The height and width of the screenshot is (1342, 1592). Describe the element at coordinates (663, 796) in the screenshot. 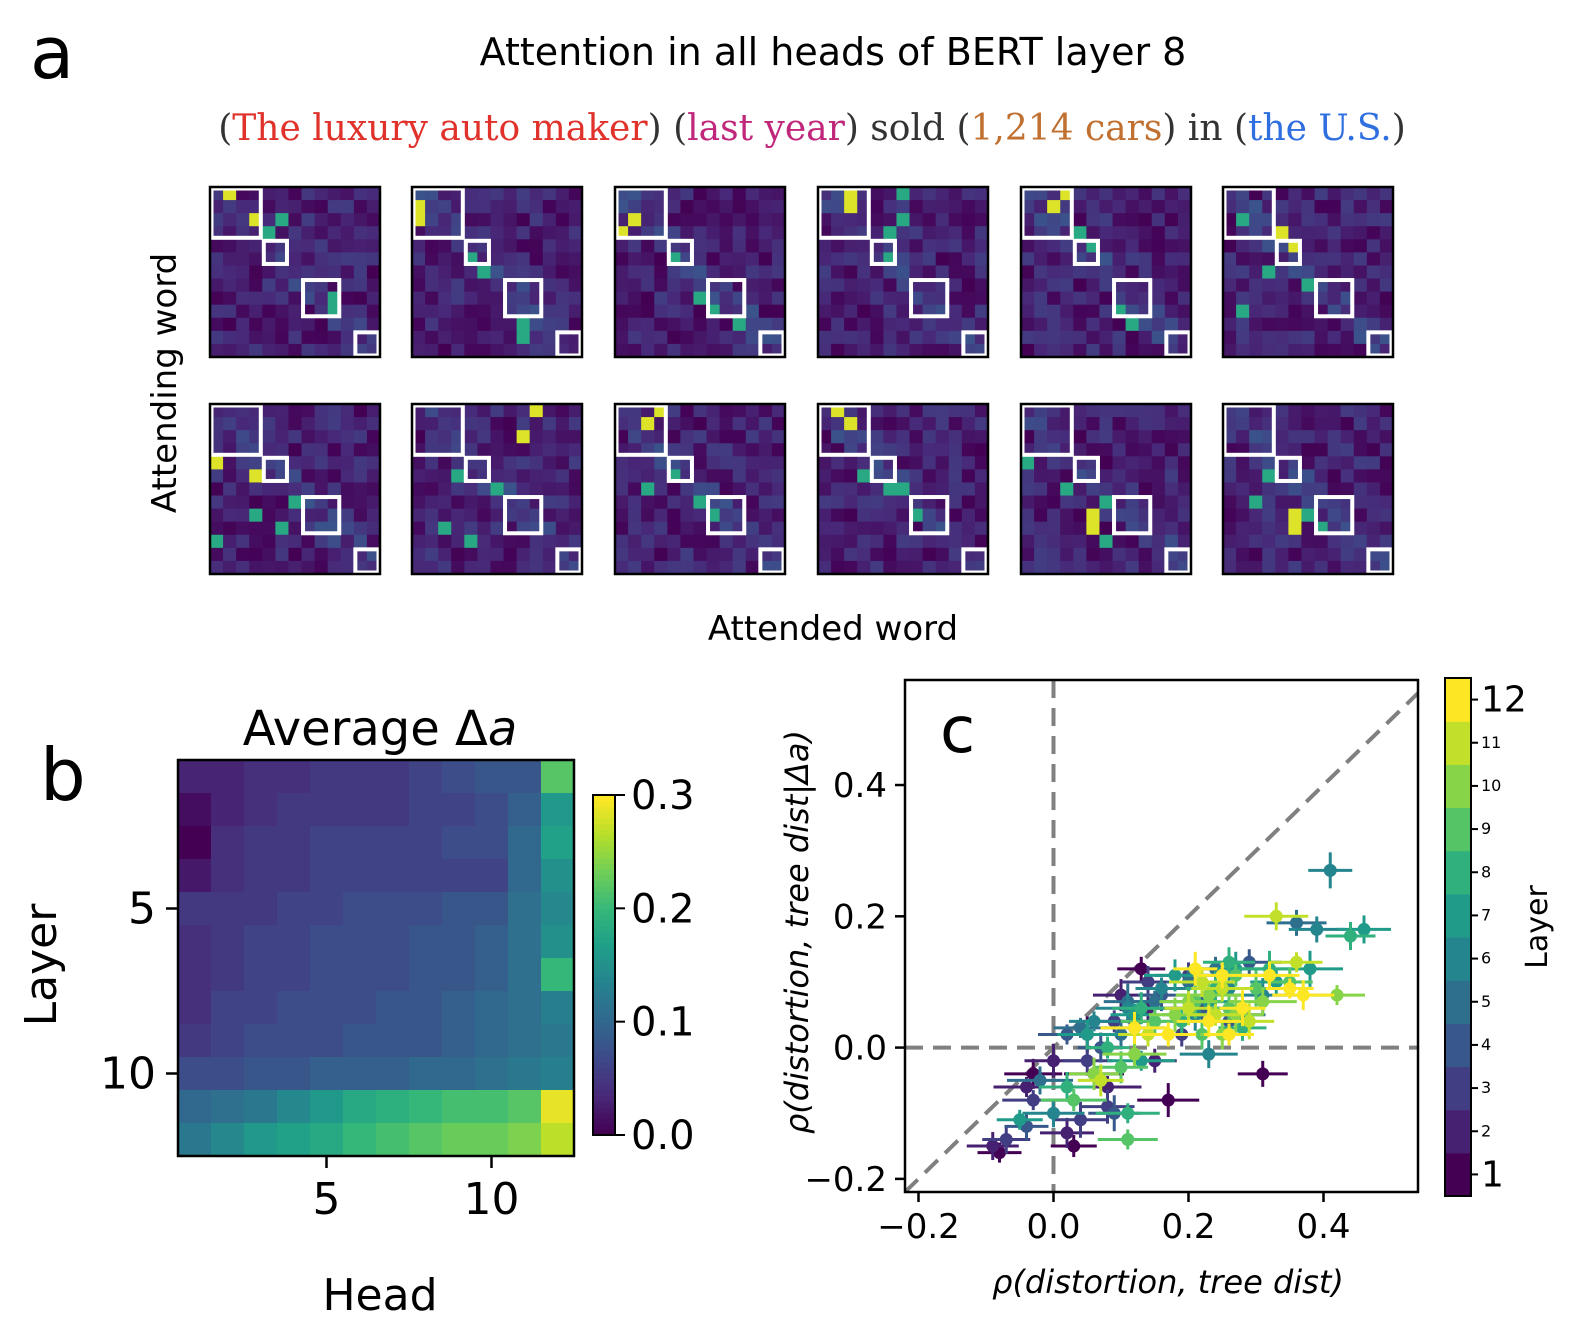

I see `colorbar-tick-label: 0.3` at that location.